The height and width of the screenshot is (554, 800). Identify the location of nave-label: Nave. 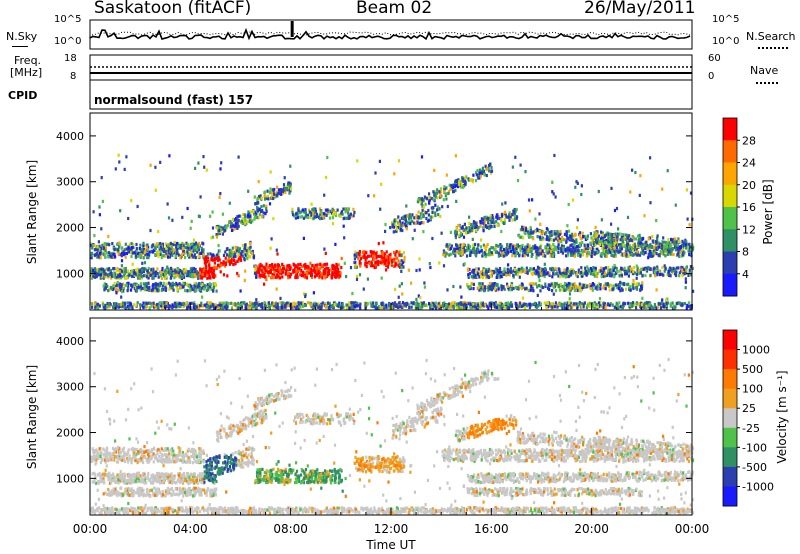
(764, 70).